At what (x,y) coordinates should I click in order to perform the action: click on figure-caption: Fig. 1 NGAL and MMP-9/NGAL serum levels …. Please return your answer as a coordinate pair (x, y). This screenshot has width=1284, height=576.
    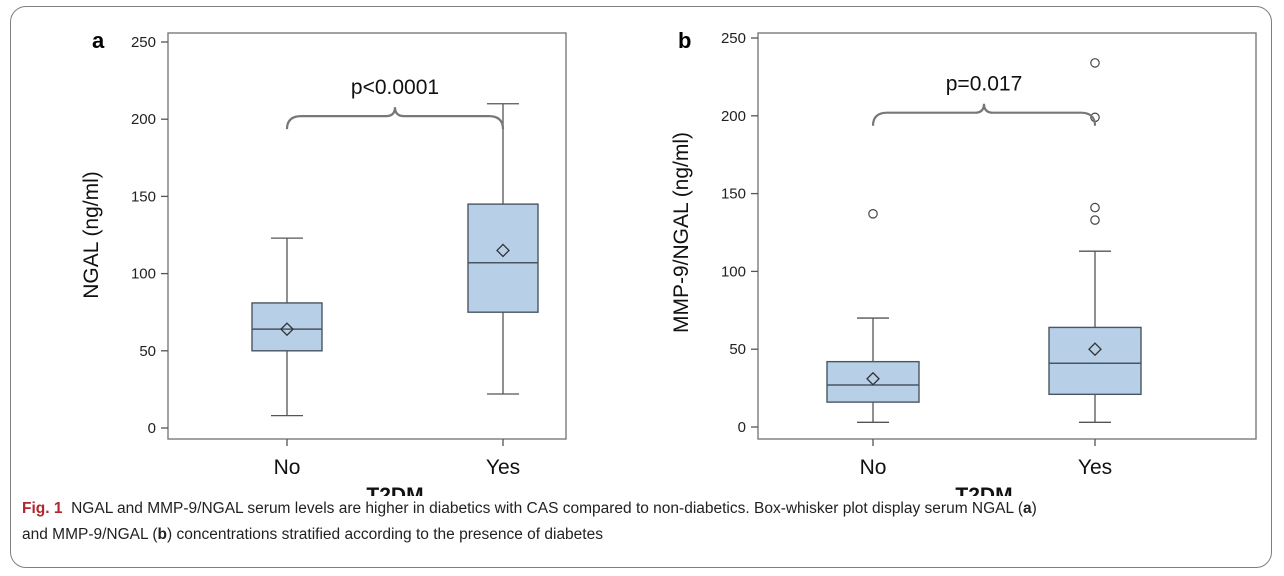
    Looking at the image, I should click on (647, 522).